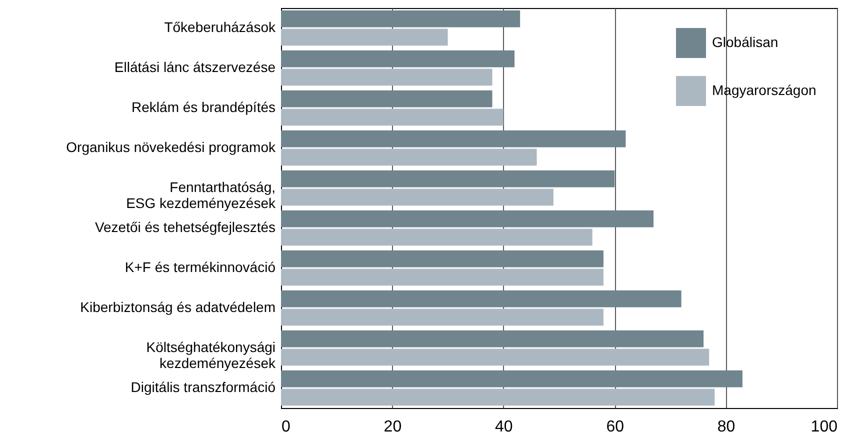 The image size is (846, 442). I want to click on x-tick-label: 60, so click(615, 427).